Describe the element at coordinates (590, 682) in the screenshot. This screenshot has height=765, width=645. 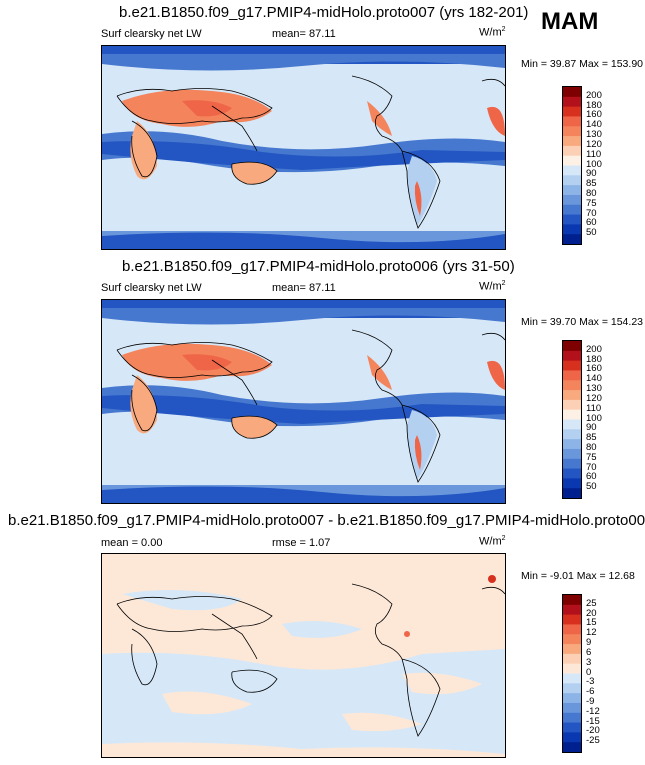
I see `colorbar-tick-label: -3` at that location.